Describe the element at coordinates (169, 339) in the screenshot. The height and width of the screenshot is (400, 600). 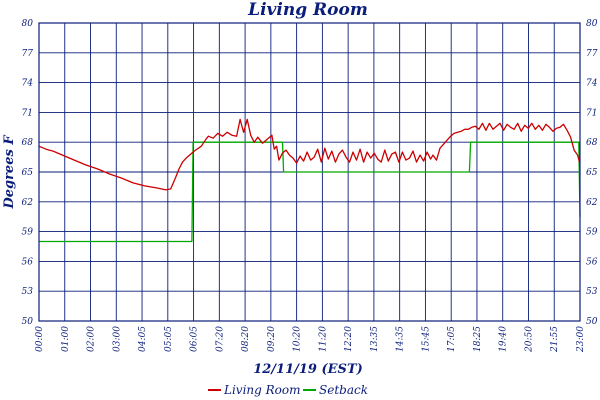
I see `x-tick-label: 05:05` at that location.